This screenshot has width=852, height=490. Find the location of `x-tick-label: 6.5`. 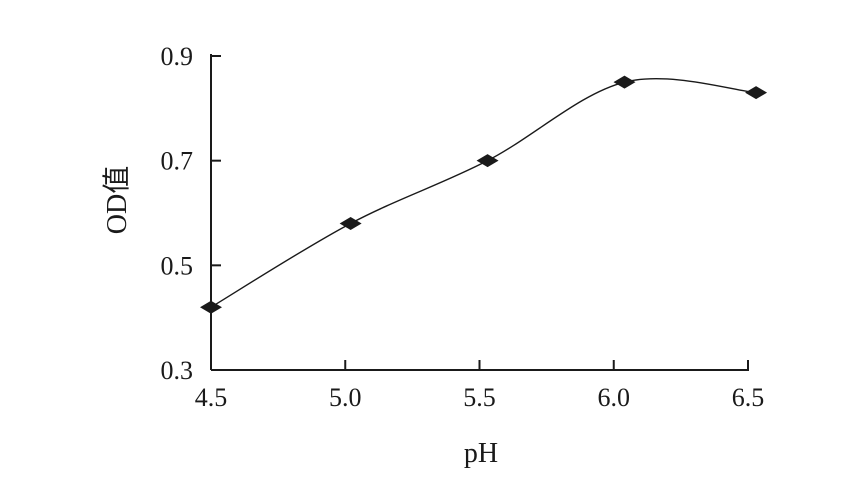

x-tick-label: 6.5 is located at coordinates (748, 397).